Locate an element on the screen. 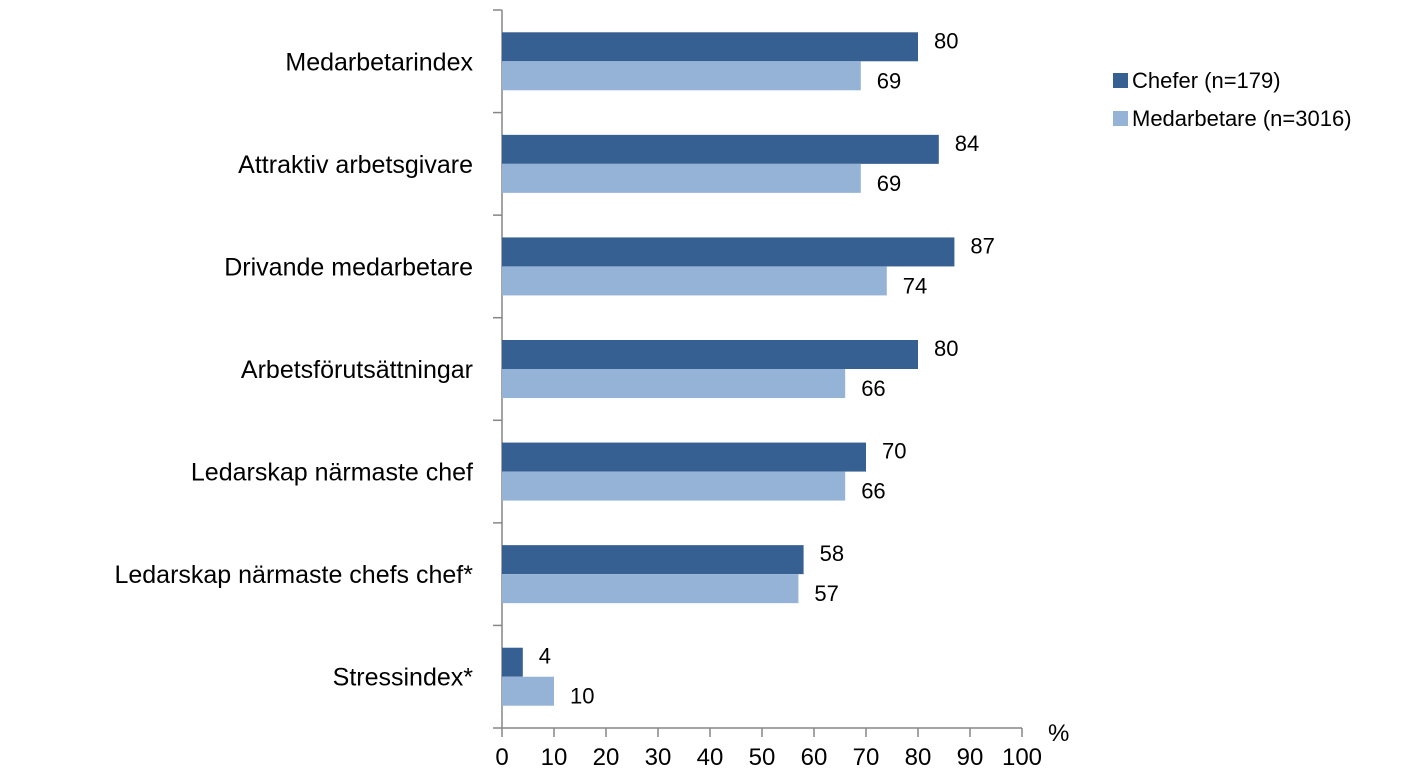  data-label: 58 is located at coordinates (832, 553).